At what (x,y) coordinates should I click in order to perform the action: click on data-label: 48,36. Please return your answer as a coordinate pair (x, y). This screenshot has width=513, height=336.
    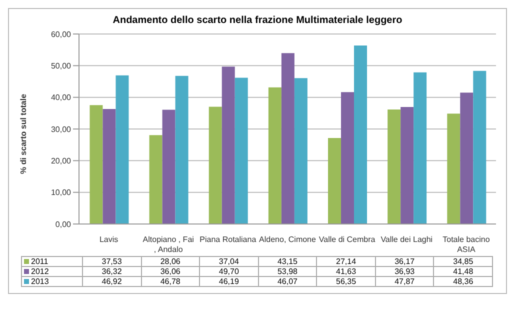
    Looking at the image, I should click on (463, 281).